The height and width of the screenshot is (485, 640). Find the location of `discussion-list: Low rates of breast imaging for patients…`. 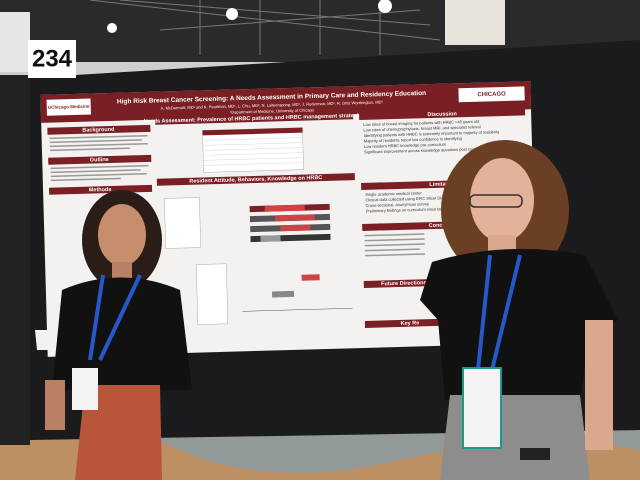

discussion-list: Low rates of breast imaging for patients… is located at coordinates (435, 137).